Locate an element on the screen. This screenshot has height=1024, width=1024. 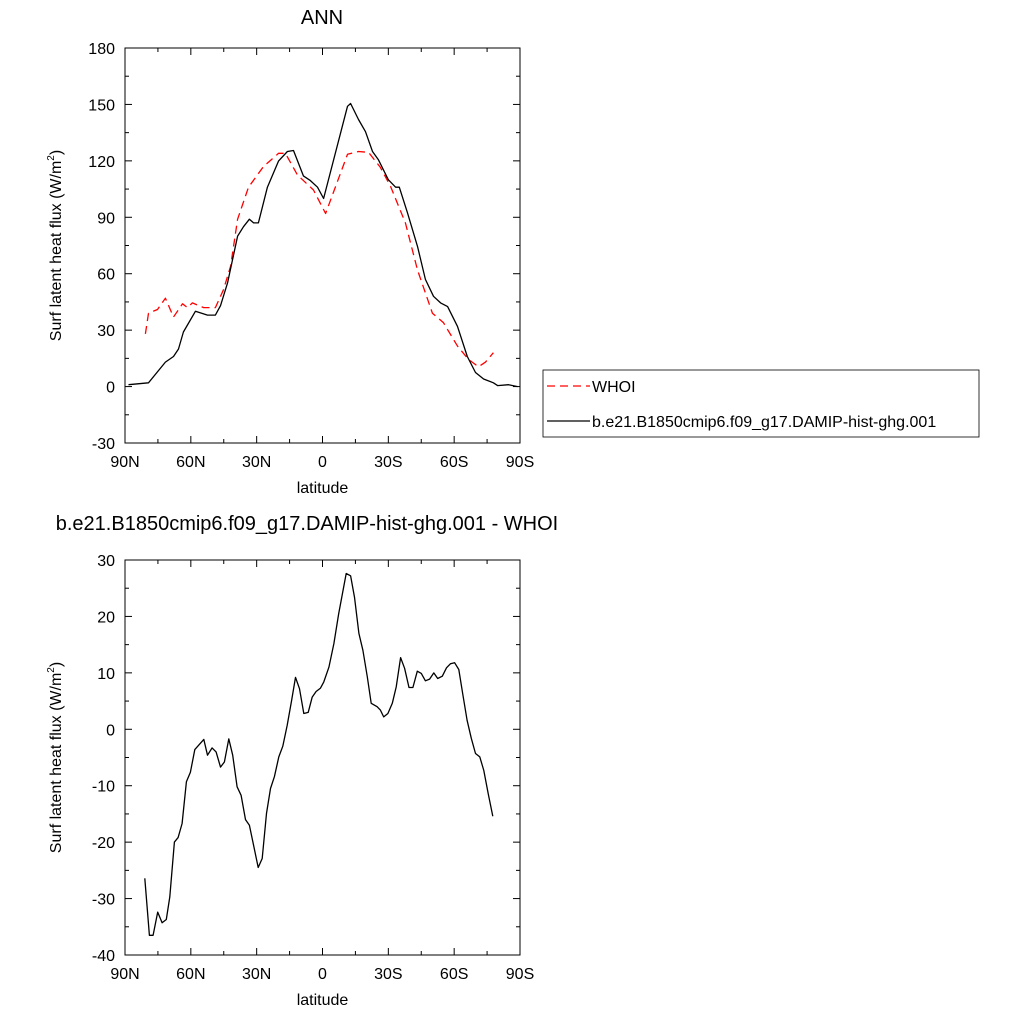
y-tick-label: 90 is located at coordinates (106, 218).